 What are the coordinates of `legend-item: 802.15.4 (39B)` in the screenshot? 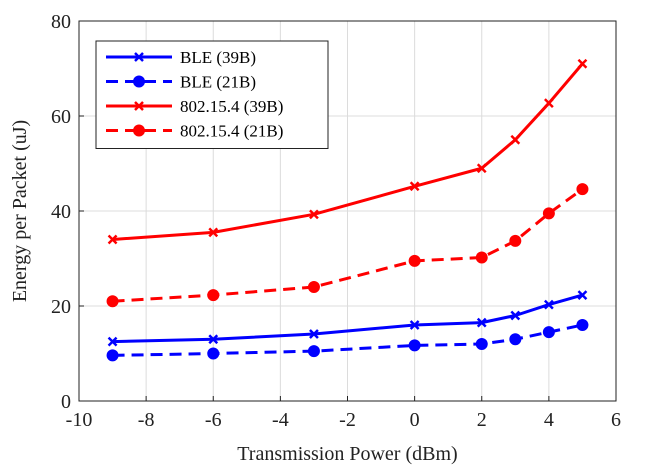 It's located at (194, 106).